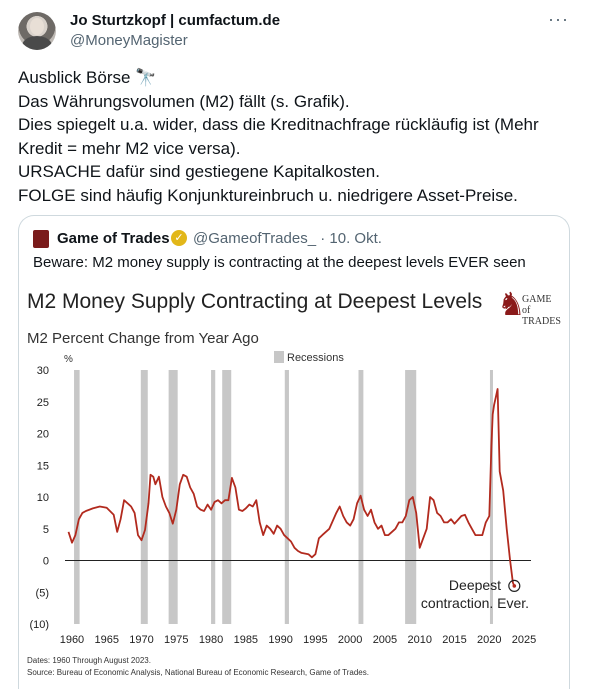  Describe the element at coordinates (541, 310) in the screenshot. I see `logo-wordmark: GAME of TRADES` at that location.